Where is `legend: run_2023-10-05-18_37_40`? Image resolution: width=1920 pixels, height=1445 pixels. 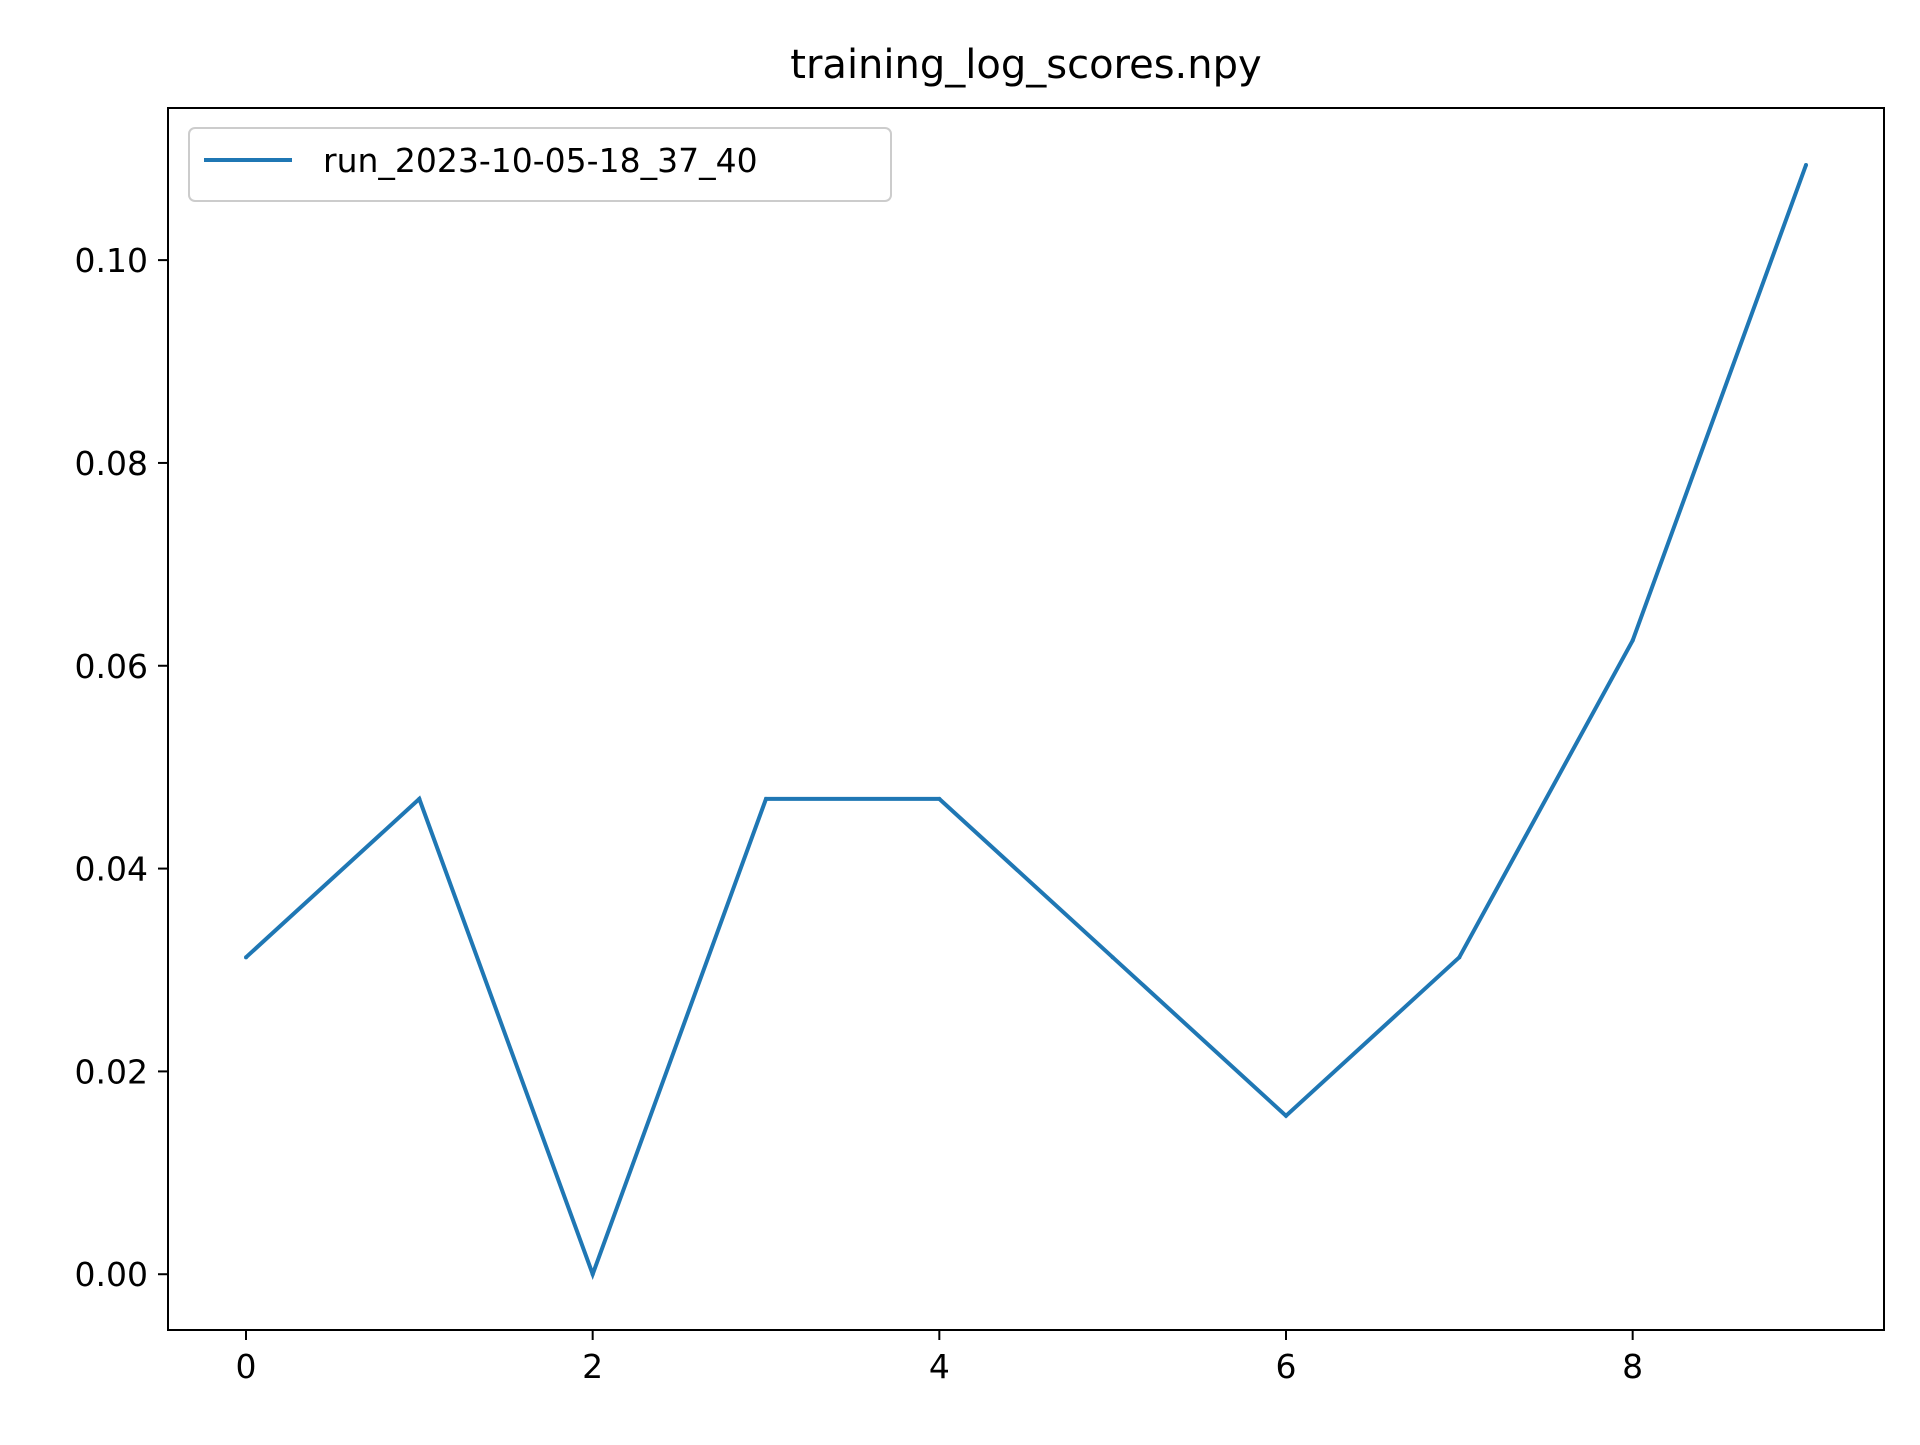 legend: run_2023-10-05-18_37_40 is located at coordinates (540, 164).